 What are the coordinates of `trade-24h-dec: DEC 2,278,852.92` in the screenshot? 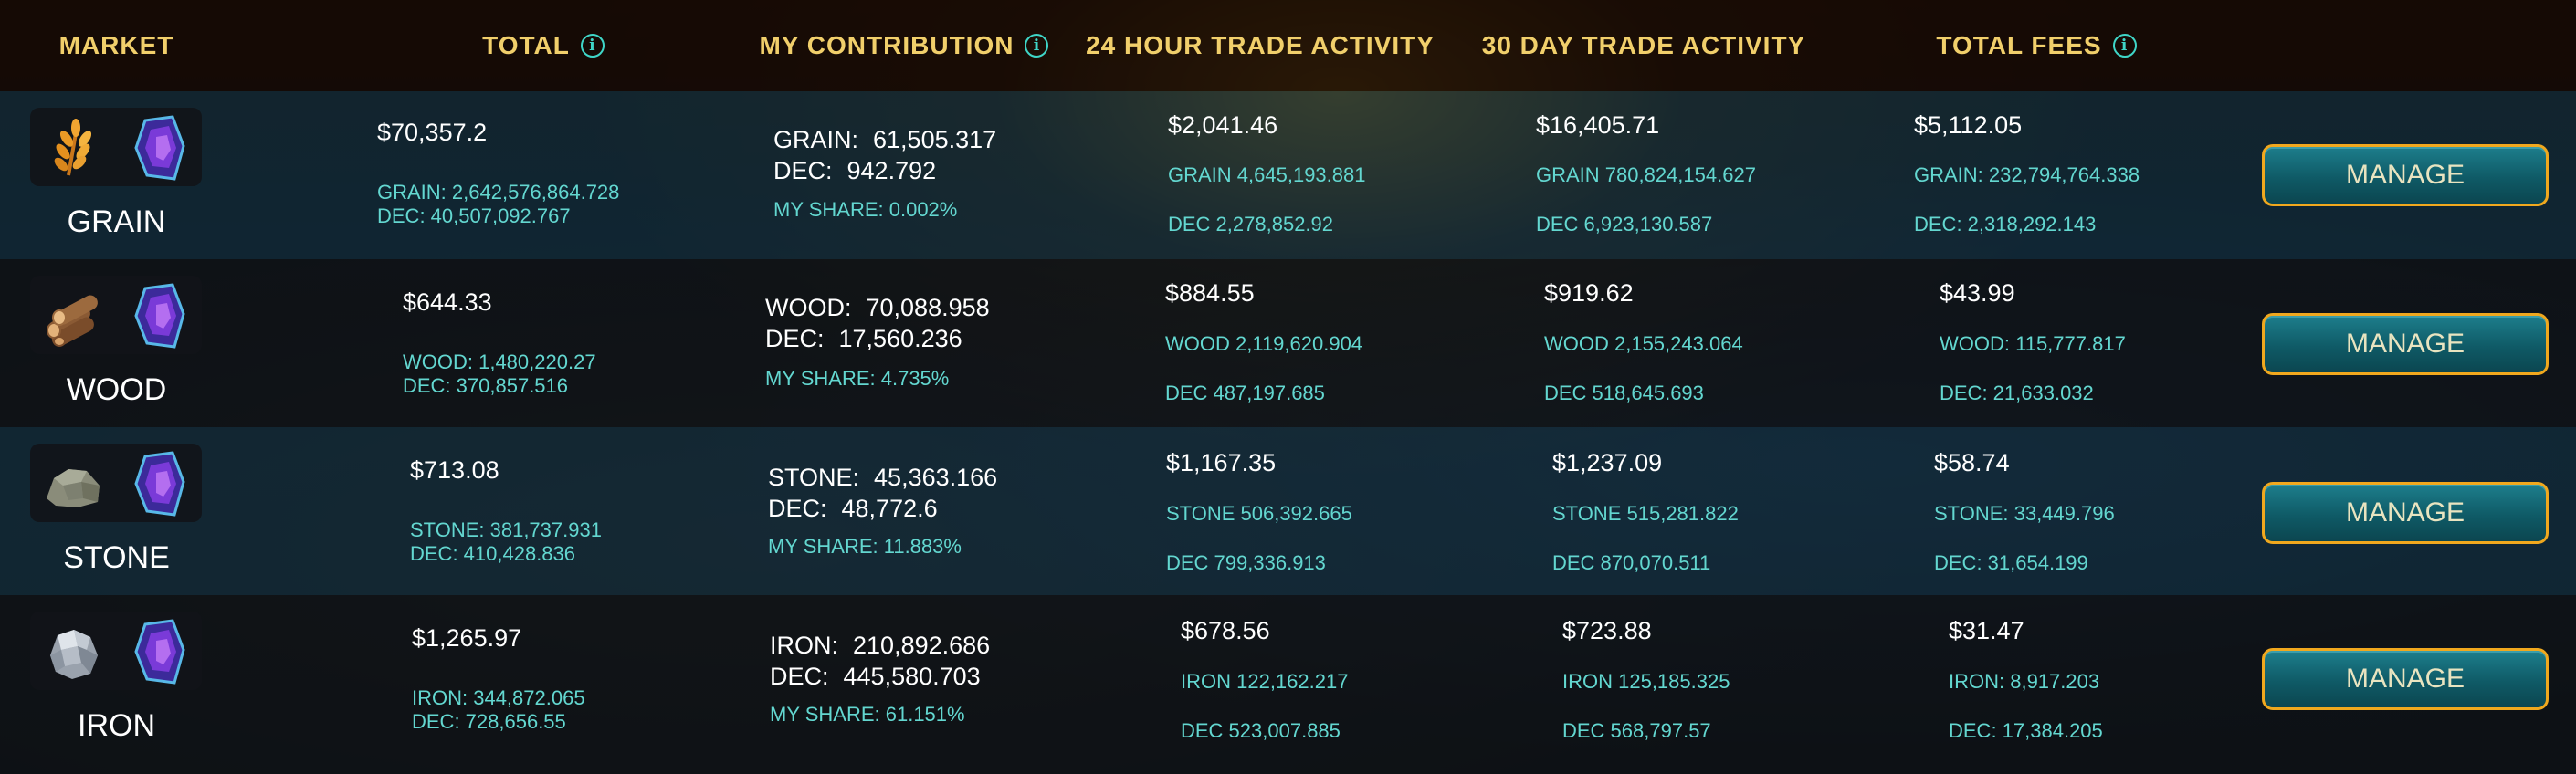 It's located at (1251, 224).